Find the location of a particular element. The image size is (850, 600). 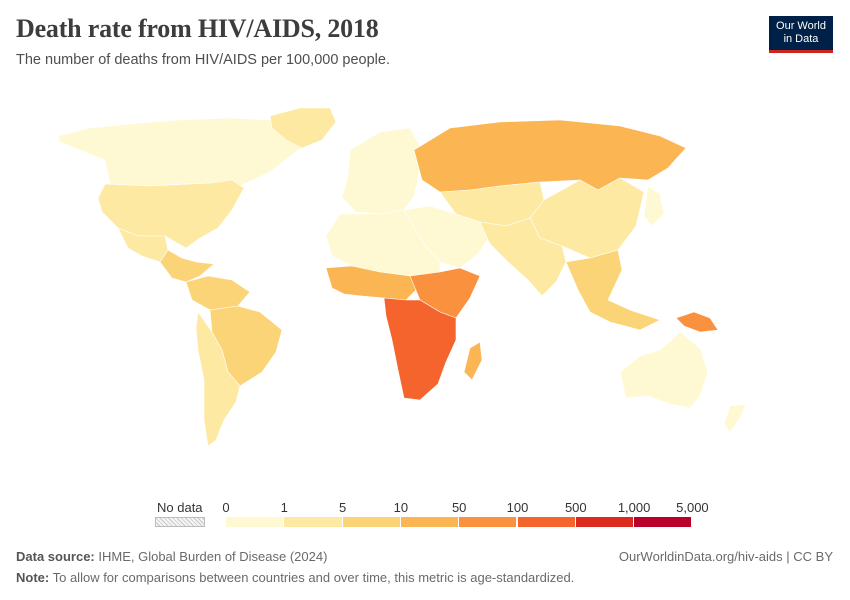

no-data-swatch is located at coordinates (180, 522).